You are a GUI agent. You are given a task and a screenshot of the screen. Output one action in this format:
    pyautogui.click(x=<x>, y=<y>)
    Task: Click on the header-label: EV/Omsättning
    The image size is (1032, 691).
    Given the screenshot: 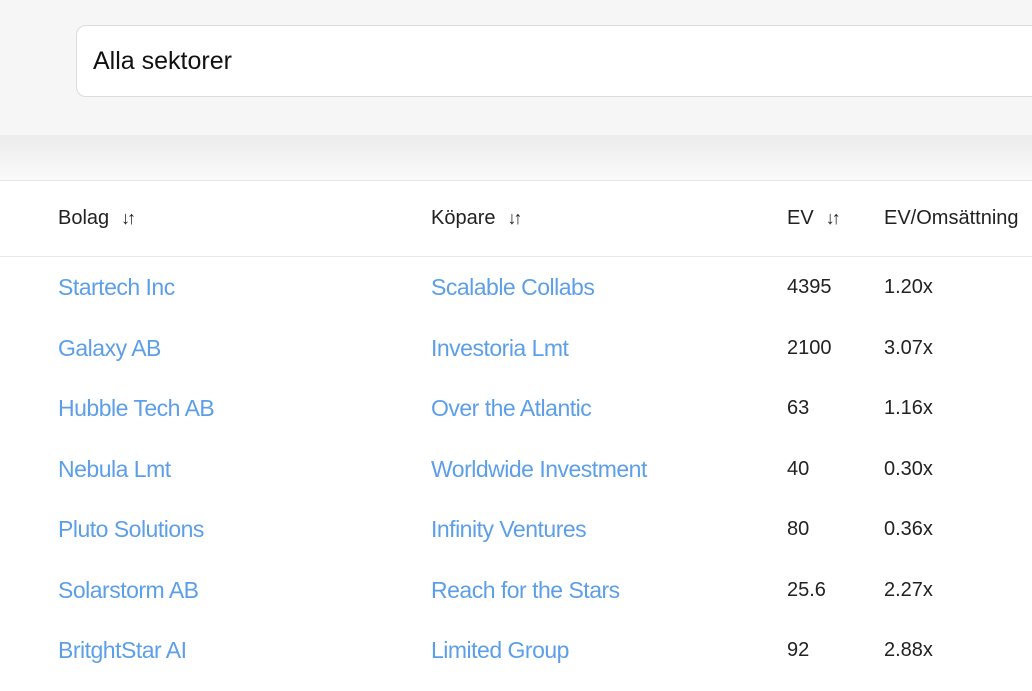 What is the action you would take?
    pyautogui.click(x=951, y=218)
    